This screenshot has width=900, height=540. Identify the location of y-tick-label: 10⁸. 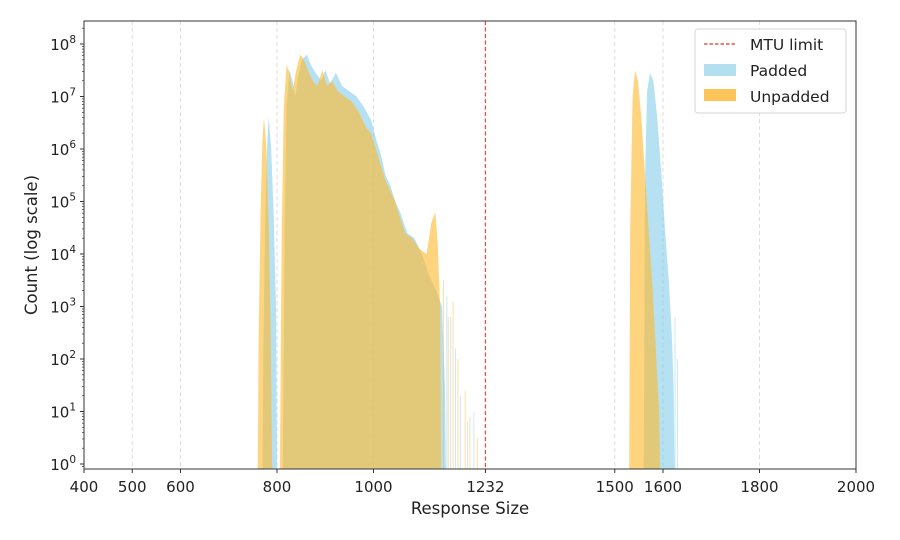
(63, 44).